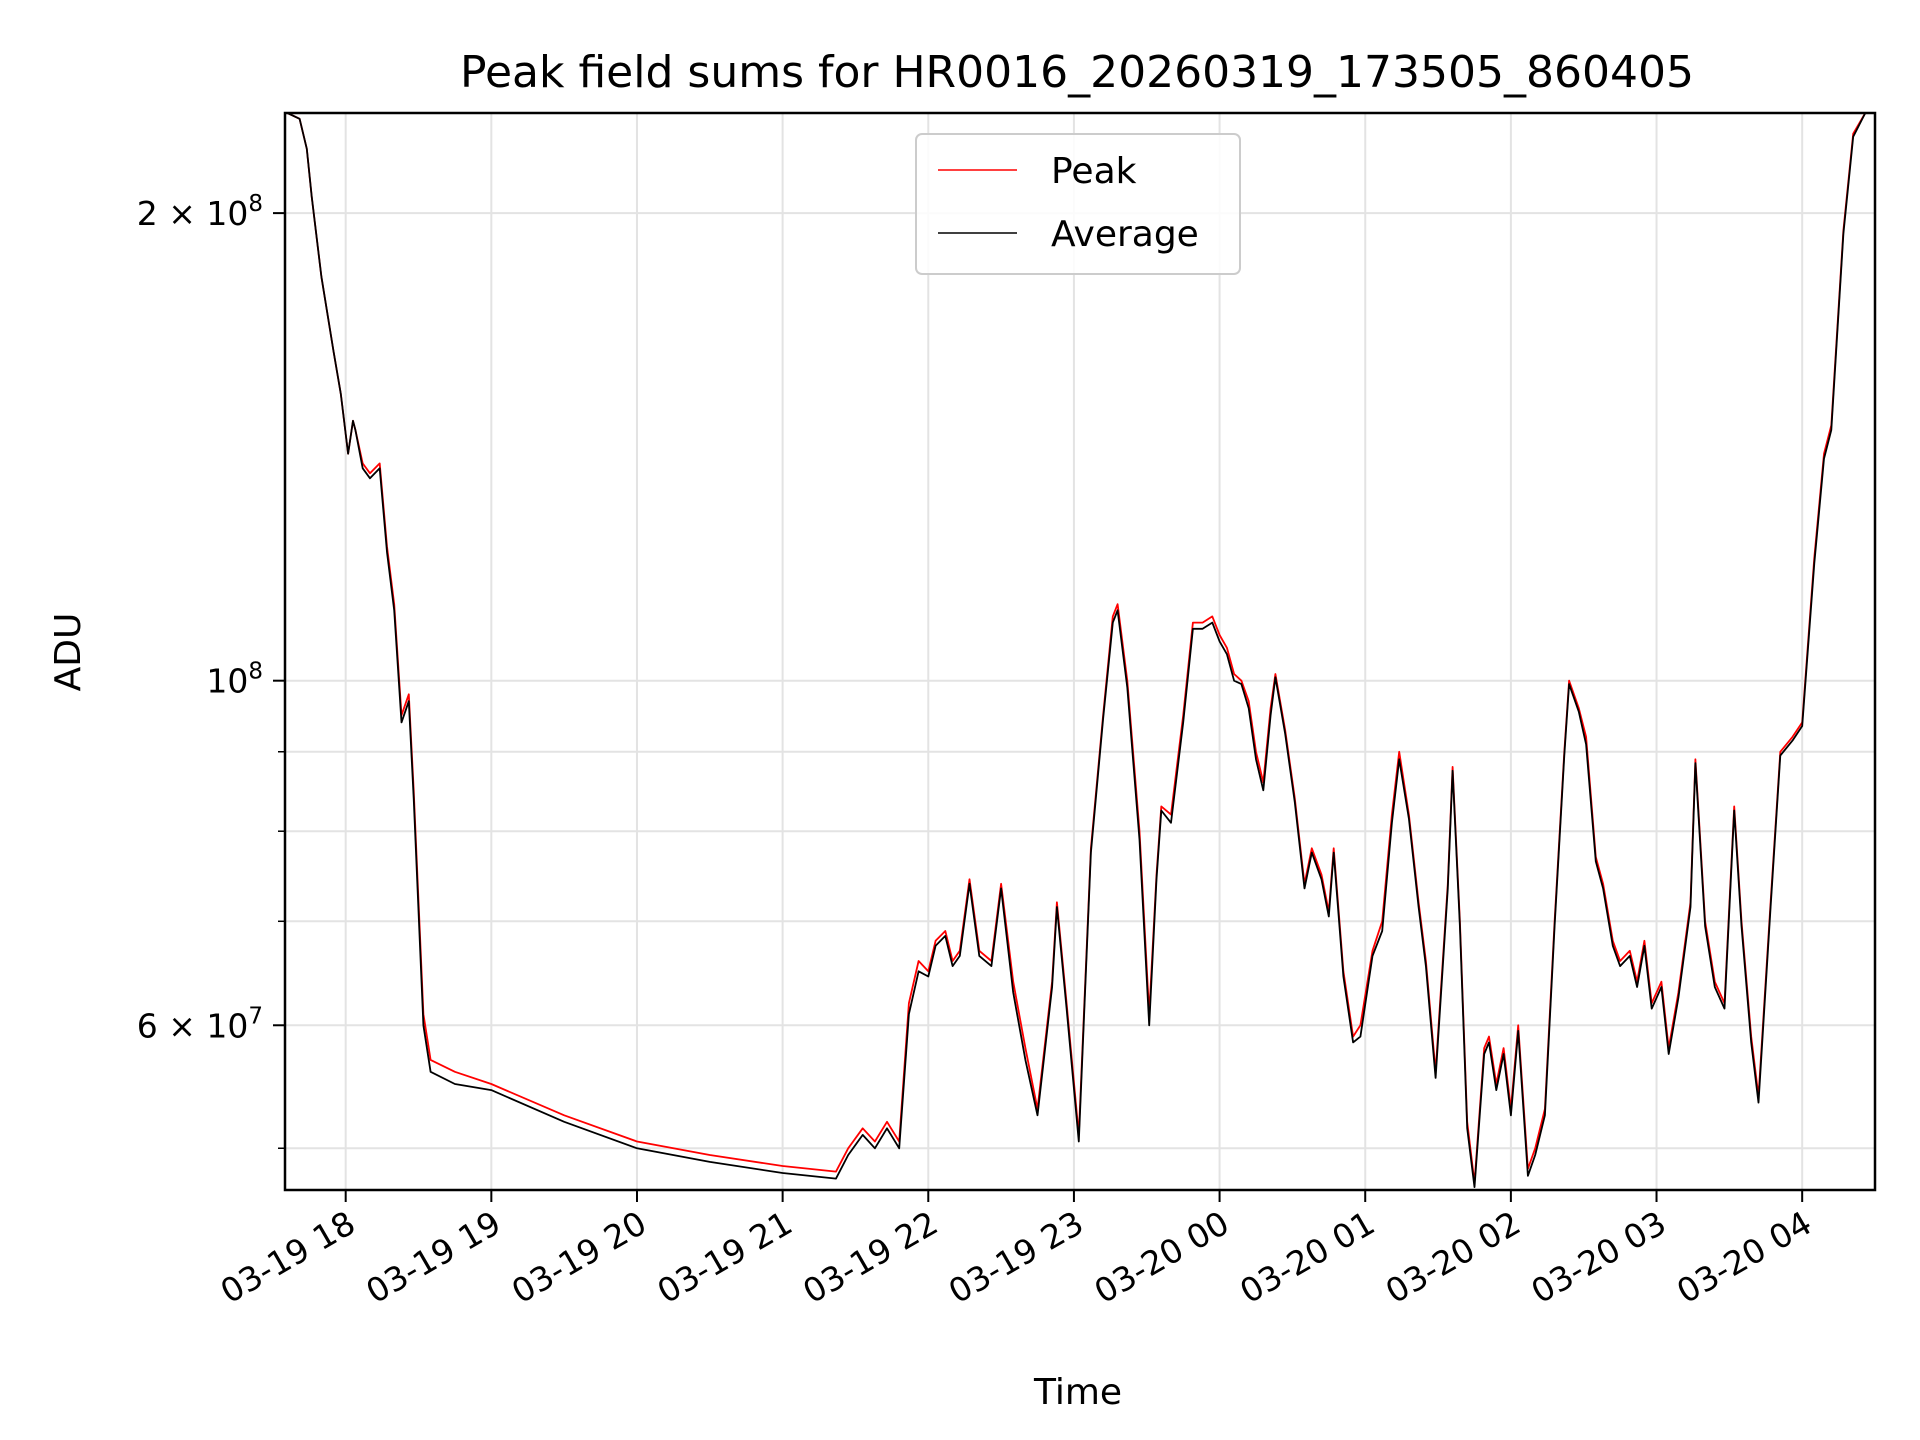  Describe the element at coordinates (725, 1257) in the screenshot. I see `x-tick-label: 03-19 21` at that location.